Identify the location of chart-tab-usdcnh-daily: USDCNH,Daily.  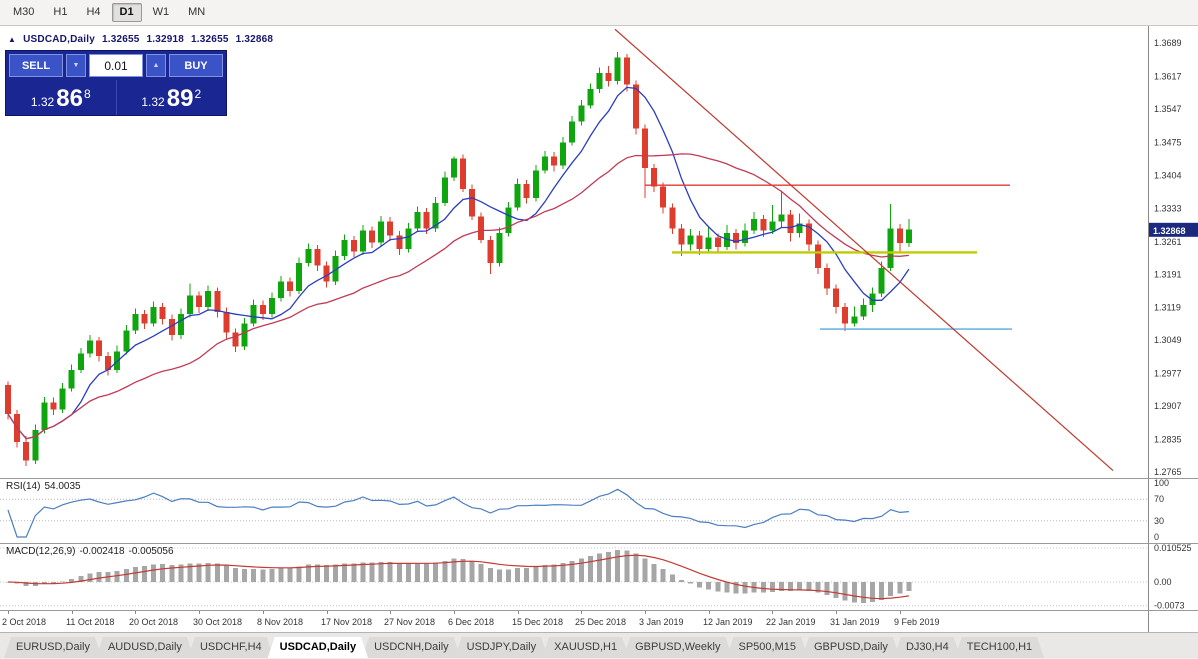
(411, 647).